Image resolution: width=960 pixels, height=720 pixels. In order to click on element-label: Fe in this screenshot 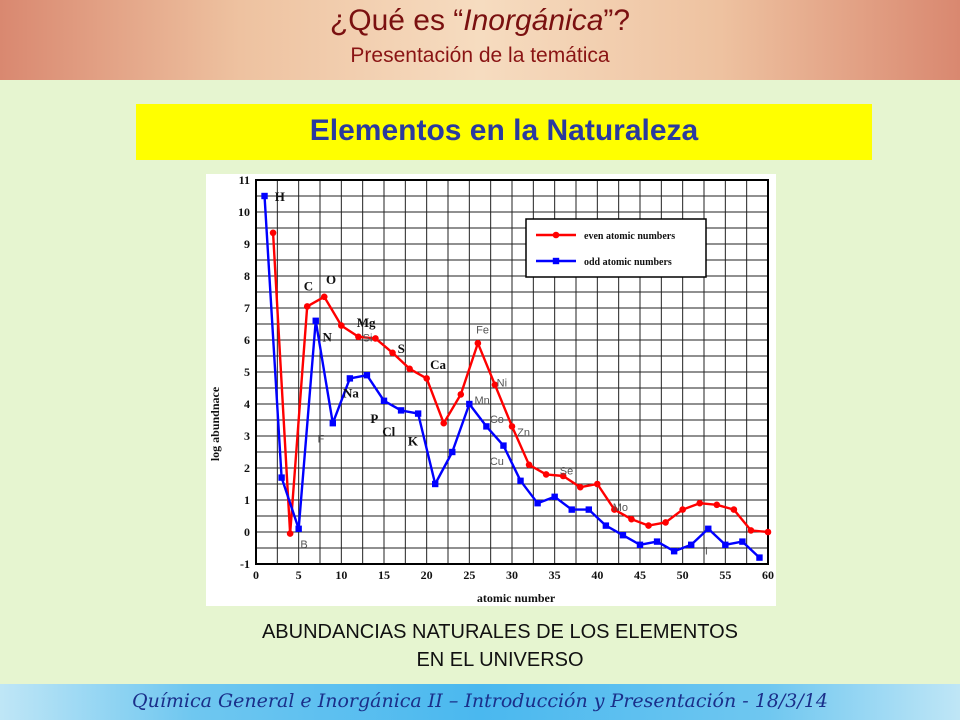, I will do `click(482, 331)`.